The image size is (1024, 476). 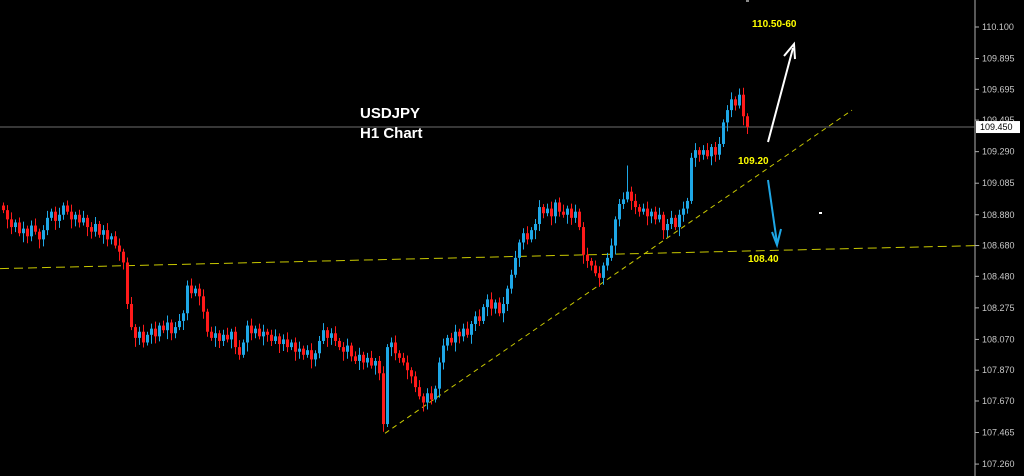 What do you see at coordinates (998, 246) in the screenshot?
I see `y-tick-label: 108.680` at bounding box center [998, 246].